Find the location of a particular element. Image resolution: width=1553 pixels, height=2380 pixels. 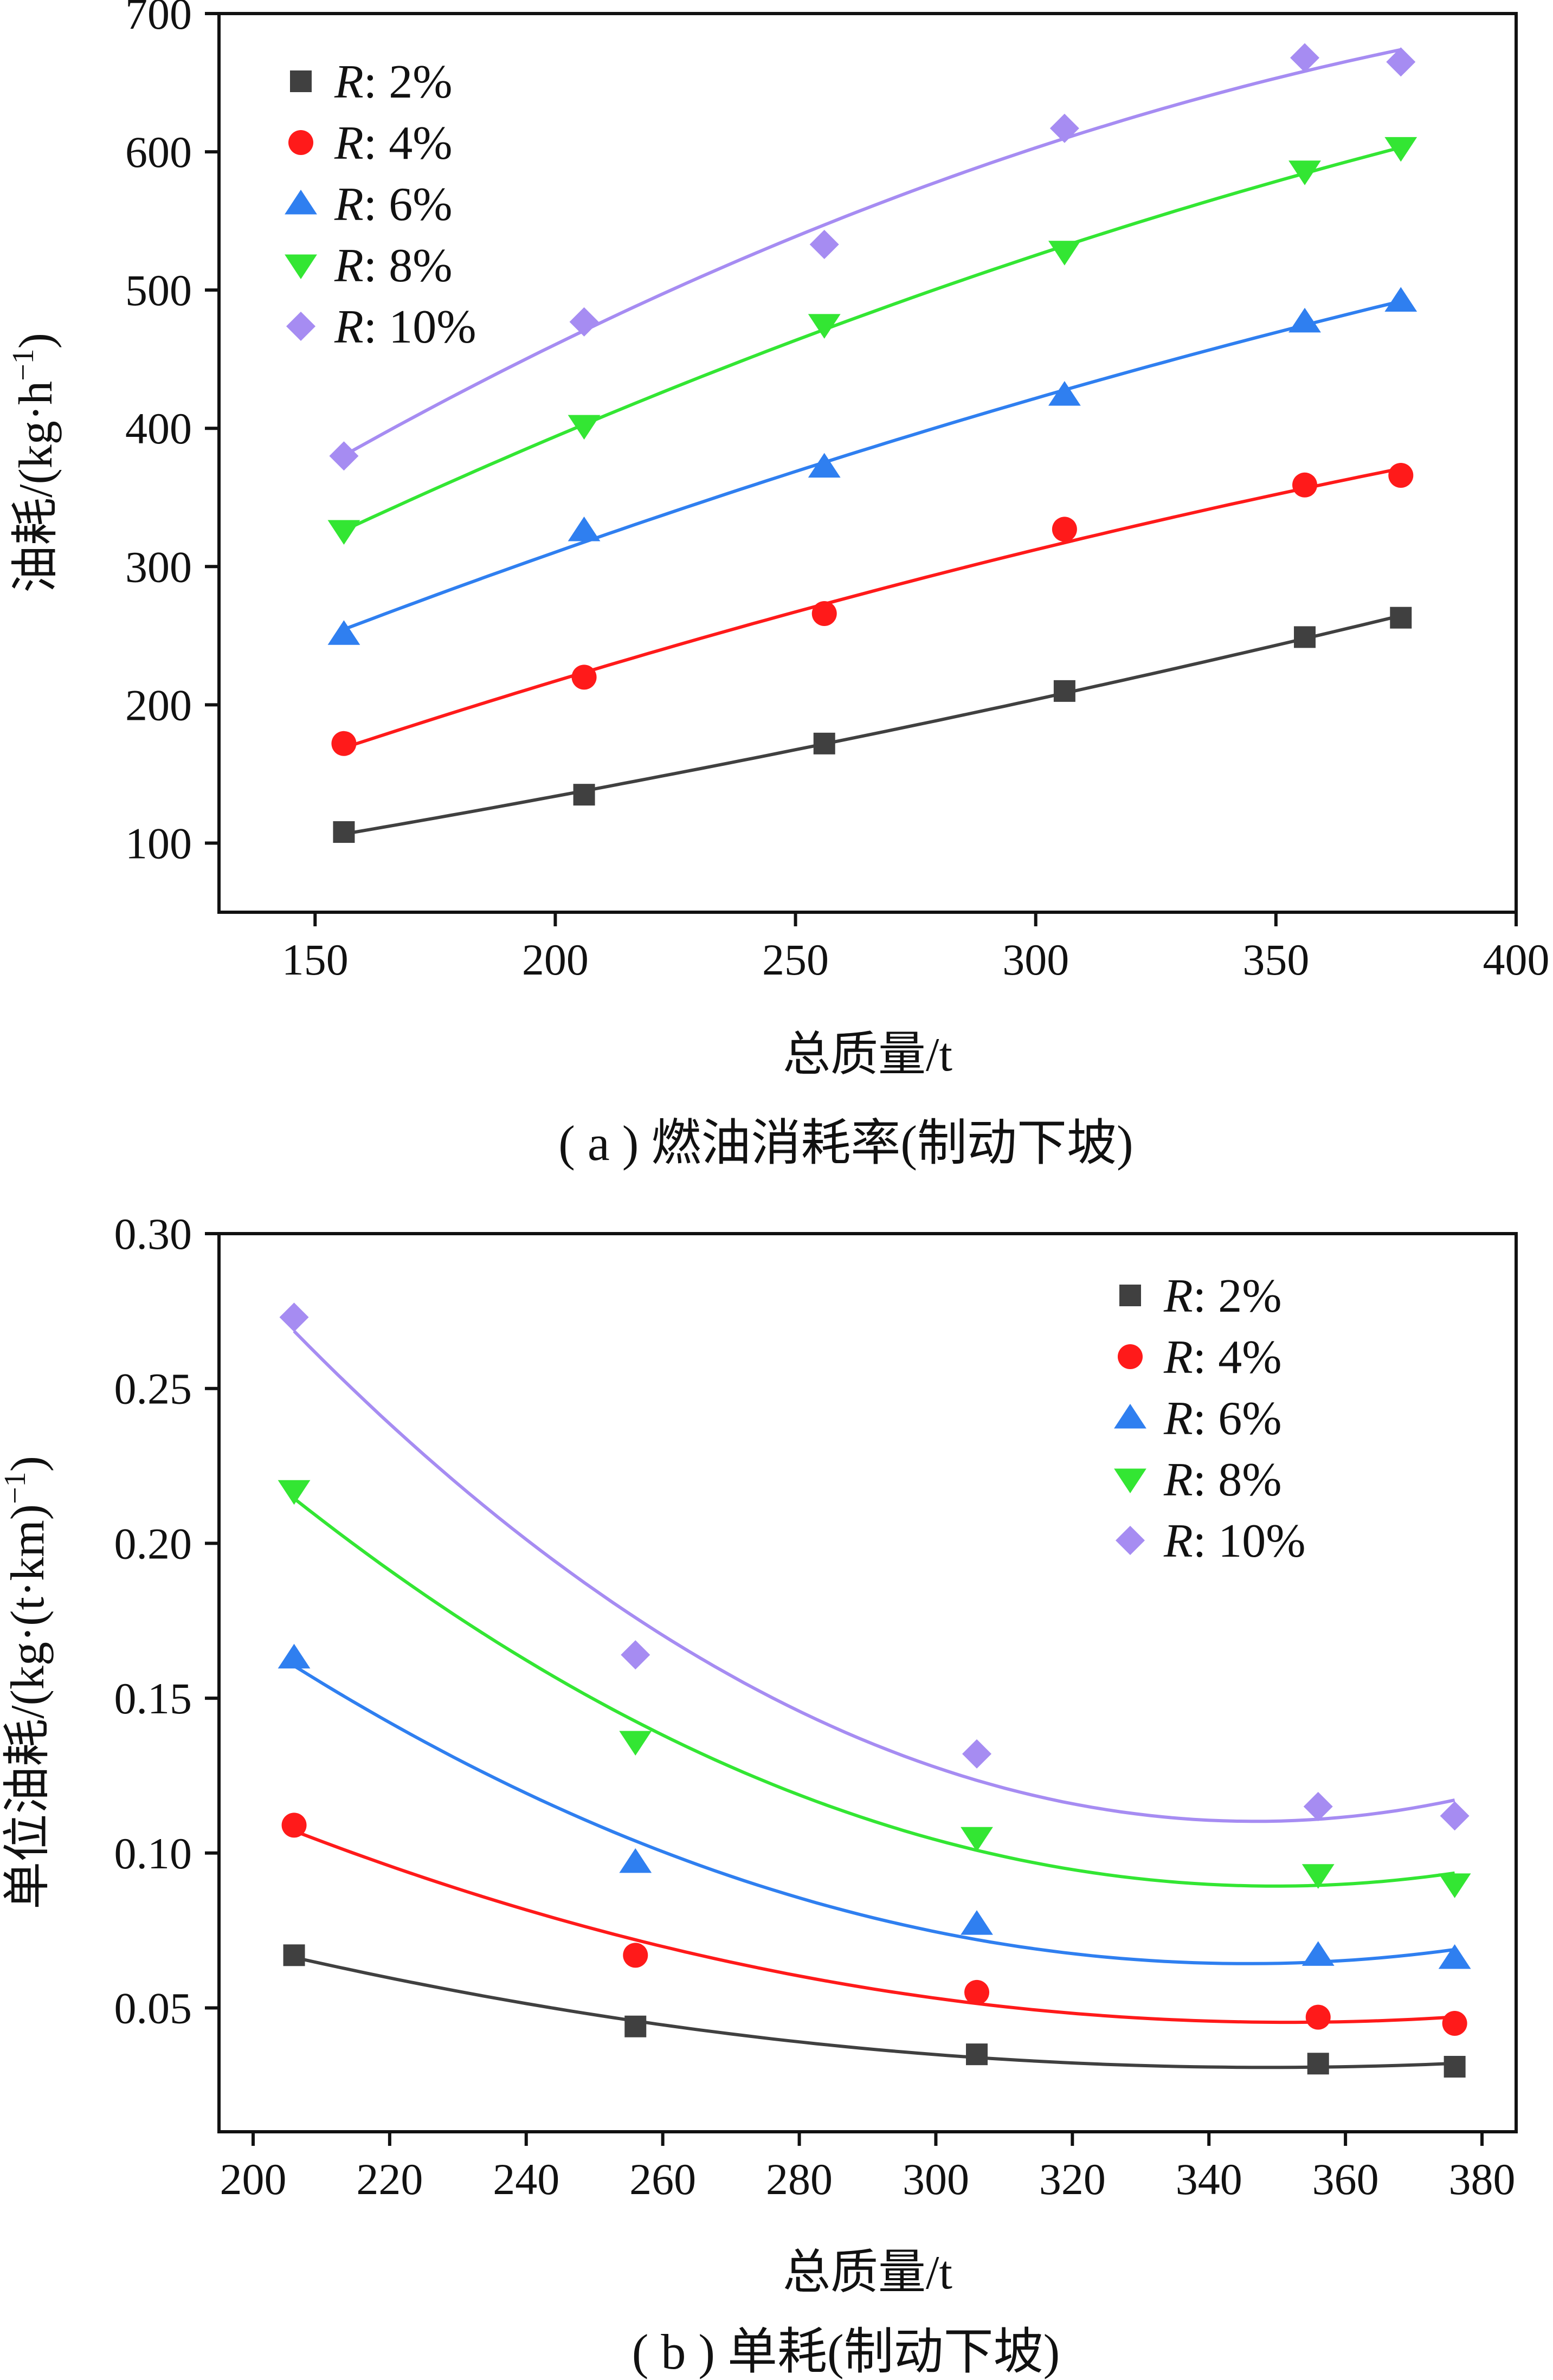

y-axis-label-close: ) is located at coordinates (36, 341).